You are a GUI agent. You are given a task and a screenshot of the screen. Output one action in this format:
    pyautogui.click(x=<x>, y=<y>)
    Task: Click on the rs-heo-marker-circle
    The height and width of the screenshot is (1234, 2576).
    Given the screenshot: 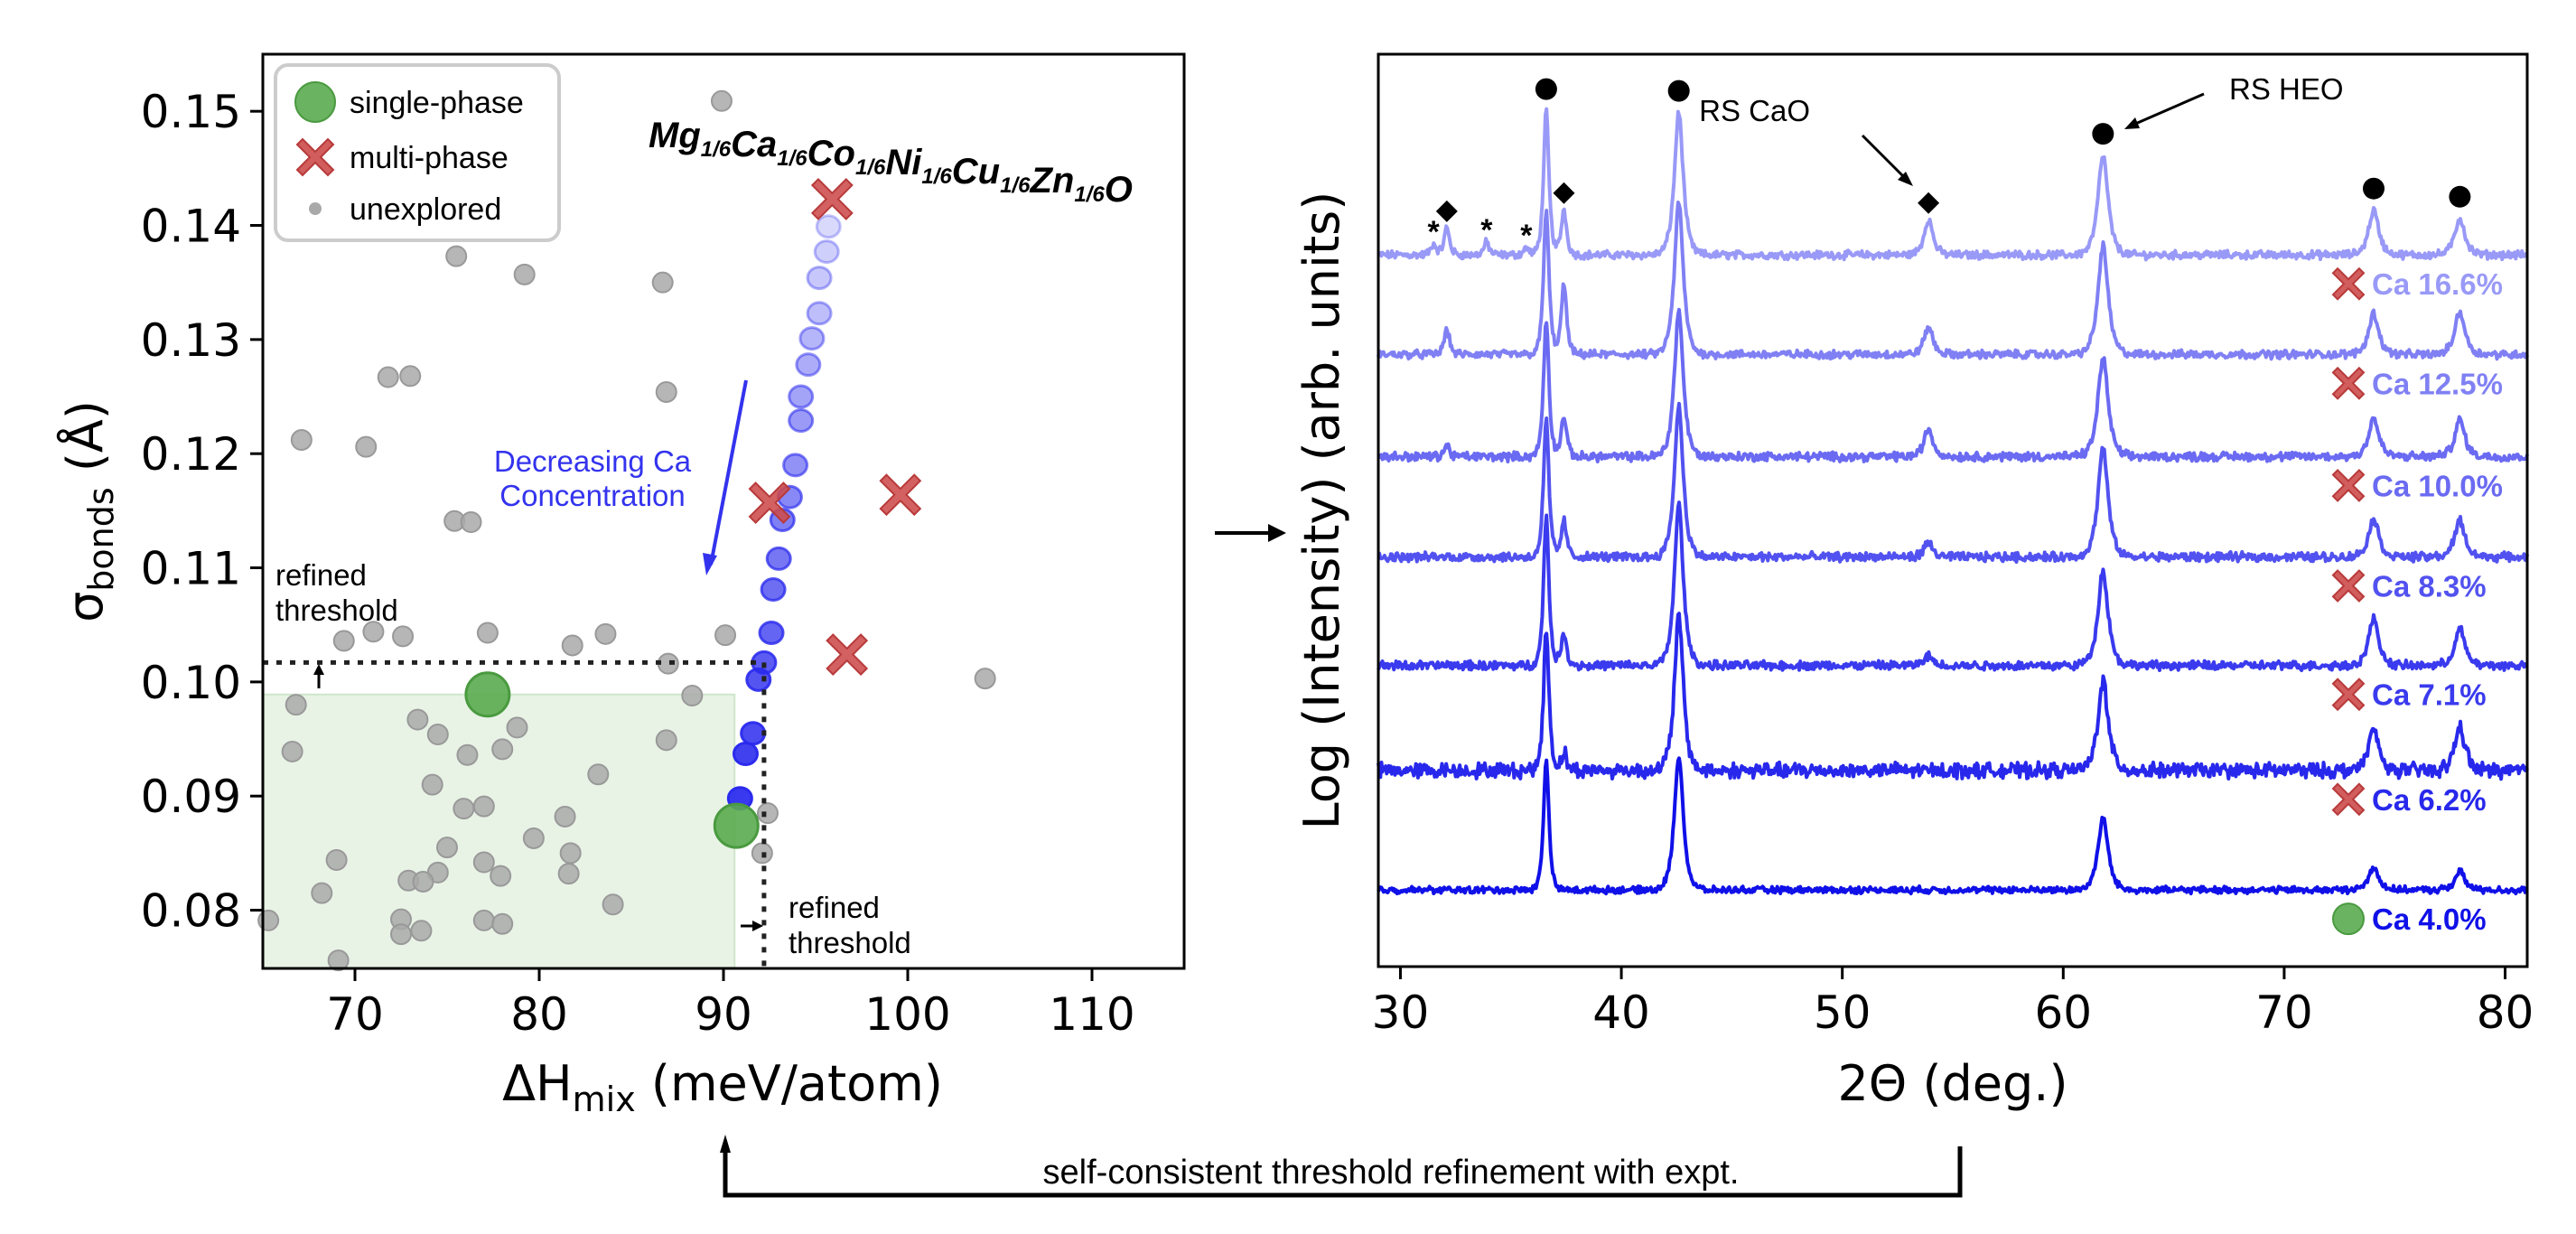 What is the action you would take?
    pyautogui.click(x=1546, y=89)
    